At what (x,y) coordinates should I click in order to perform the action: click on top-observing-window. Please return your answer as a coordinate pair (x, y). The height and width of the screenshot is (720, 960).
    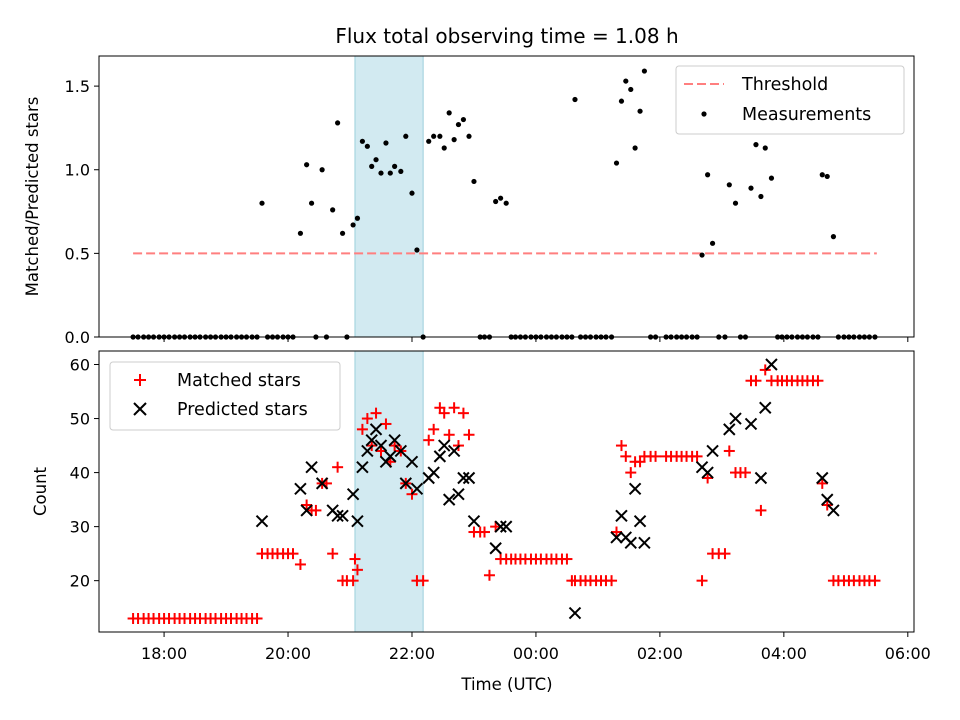
    Looking at the image, I should click on (389, 196).